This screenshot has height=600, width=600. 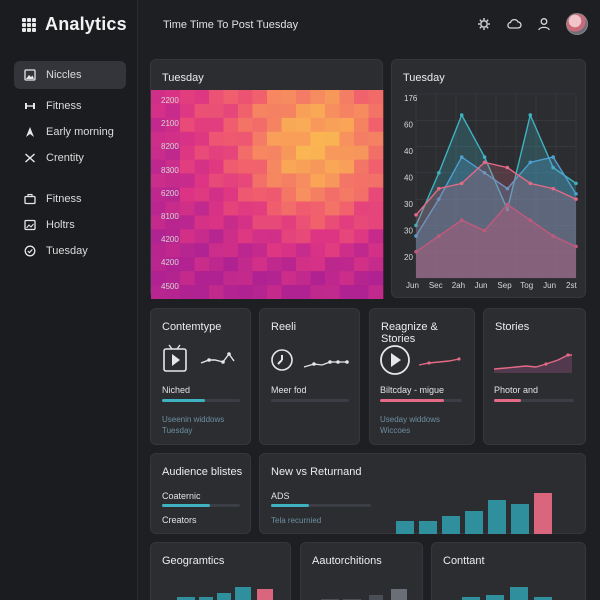 What do you see at coordinates (504, 285) in the screenshot?
I see `x-tick-label: Sep` at bounding box center [504, 285].